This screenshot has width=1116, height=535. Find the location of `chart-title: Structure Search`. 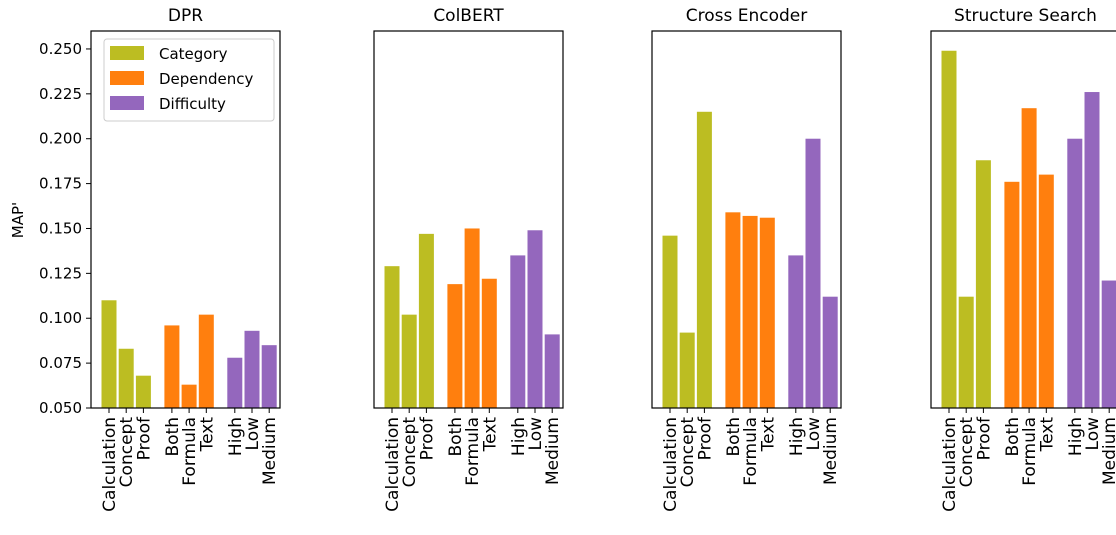

chart-title: Structure Search is located at coordinates (1025, 16).